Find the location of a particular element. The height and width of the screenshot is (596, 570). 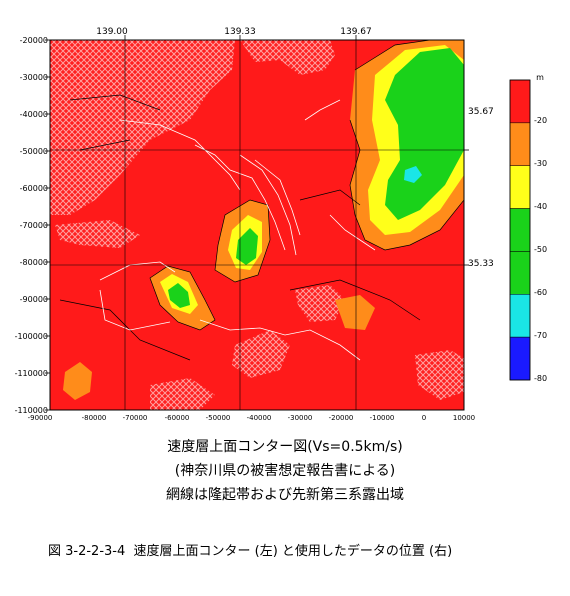

x-tick-label: 0 is located at coordinates (424, 418).